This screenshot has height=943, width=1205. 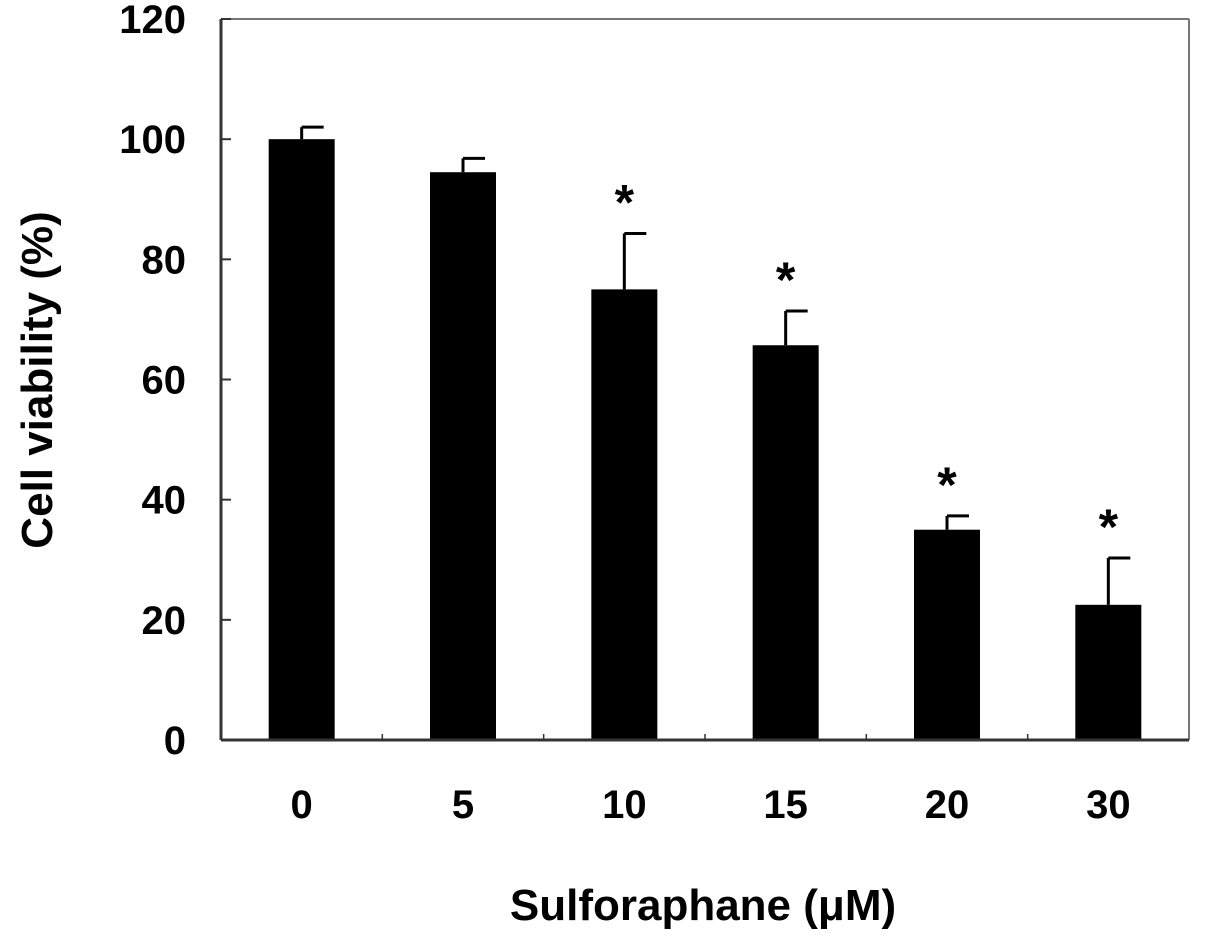 I want to click on y-tick-label: 100, so click(x=152, y=140).